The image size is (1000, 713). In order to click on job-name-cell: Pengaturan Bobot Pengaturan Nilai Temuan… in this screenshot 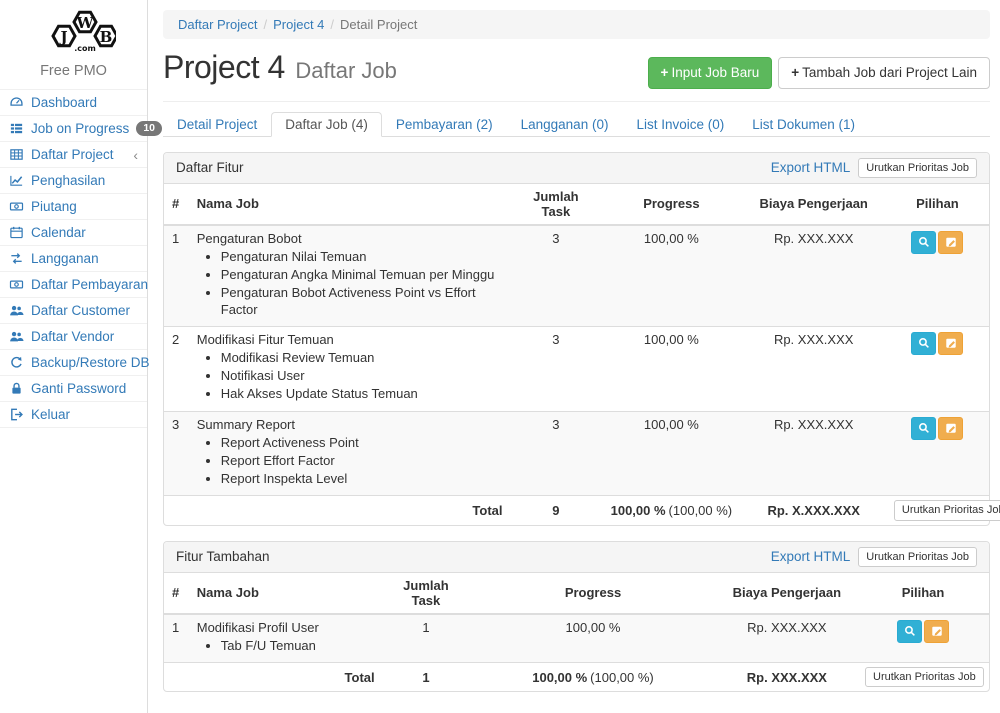, I will do `click(350, 276)`.